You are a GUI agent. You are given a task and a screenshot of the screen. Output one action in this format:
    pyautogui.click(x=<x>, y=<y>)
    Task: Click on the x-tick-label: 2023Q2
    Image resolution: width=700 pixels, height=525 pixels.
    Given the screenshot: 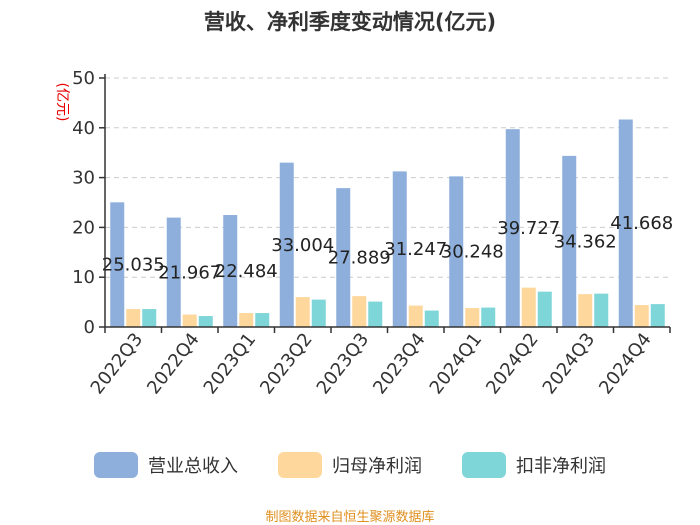 What is the action you would take?
    pyautogui.click(x=286, y=363)
    